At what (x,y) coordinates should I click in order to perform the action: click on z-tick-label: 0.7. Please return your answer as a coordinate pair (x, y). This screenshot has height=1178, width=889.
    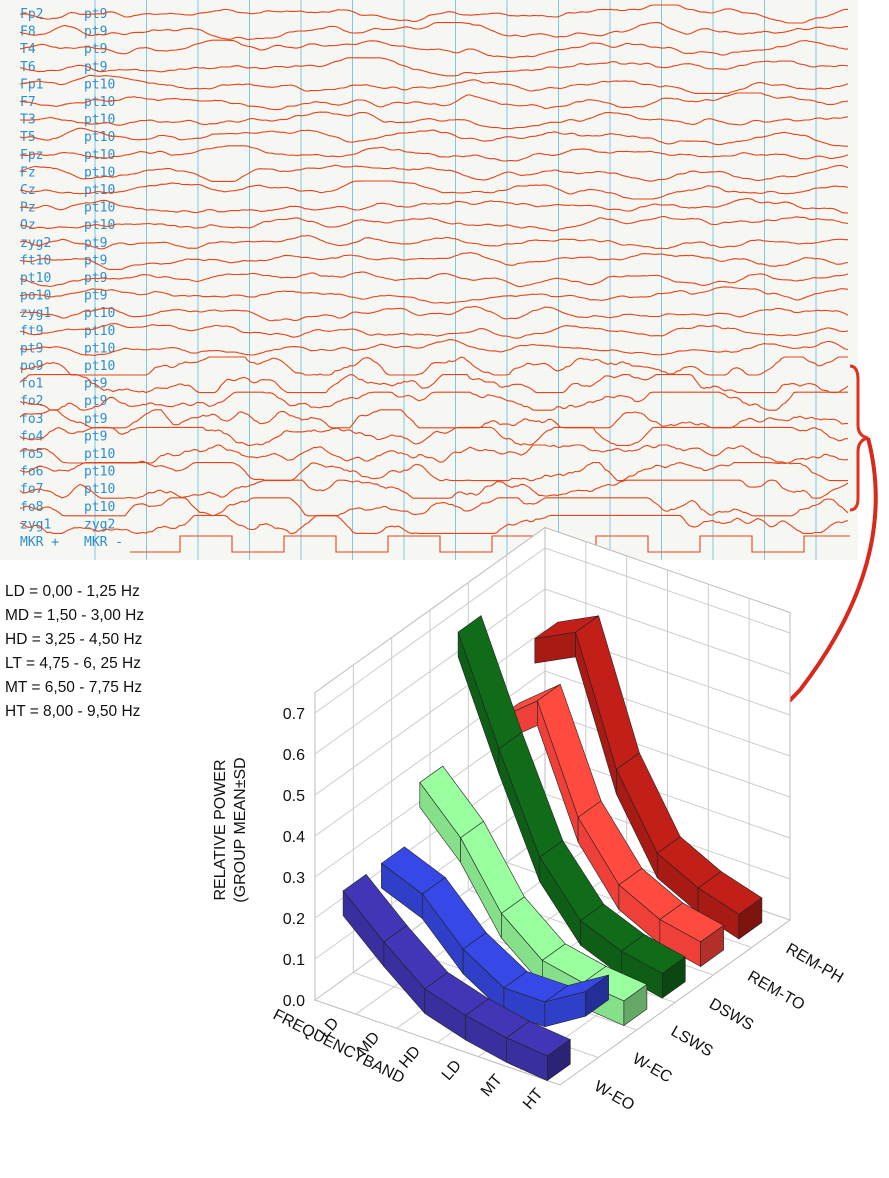
    Looking at the image, I should click on (294, 714).